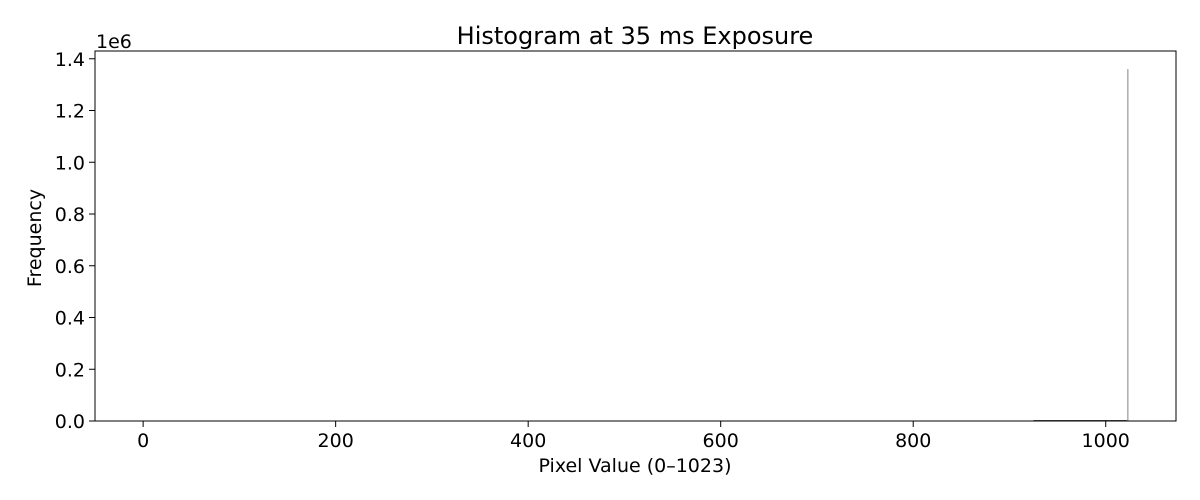 This screenshot has width=1200, height=500. What do you see at coordinates (70, 370) in the screenshot?
I see `y-tick-label: 0.2` at bounding box center [70, 370].